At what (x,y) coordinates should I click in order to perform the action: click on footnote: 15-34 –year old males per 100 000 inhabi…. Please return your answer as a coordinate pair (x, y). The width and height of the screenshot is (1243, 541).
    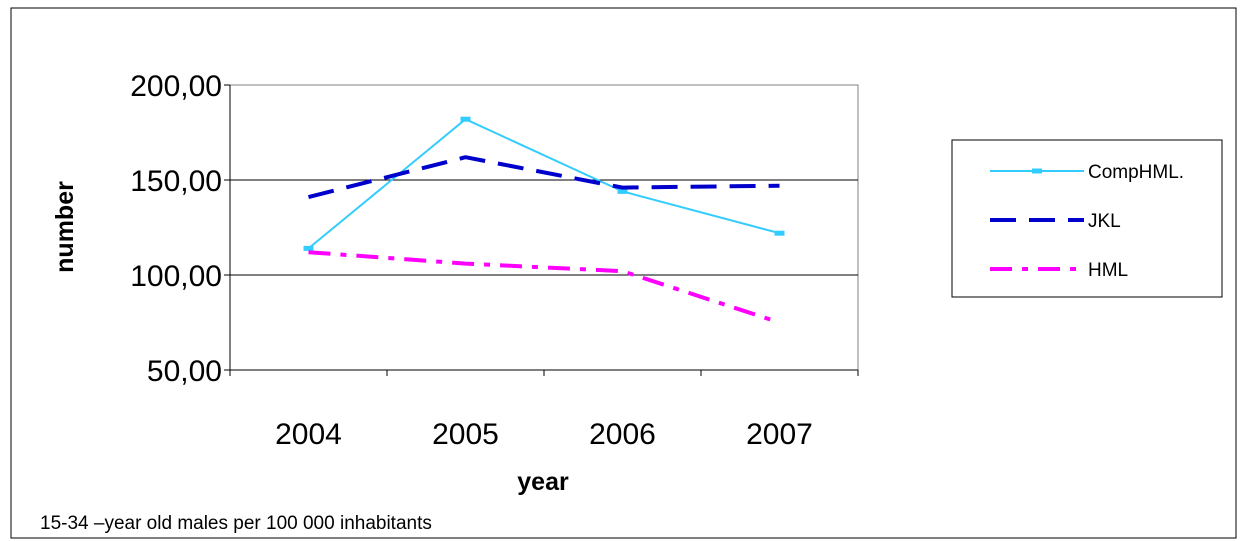
    Looking at the image, I should click on (236, 523).